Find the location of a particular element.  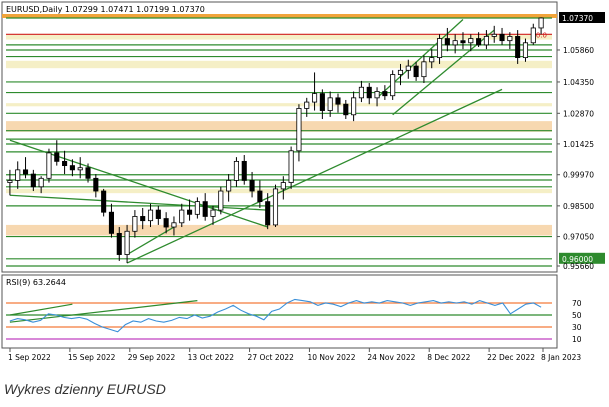

level-annotation: 0.0 is located at coordinates (541, 35).